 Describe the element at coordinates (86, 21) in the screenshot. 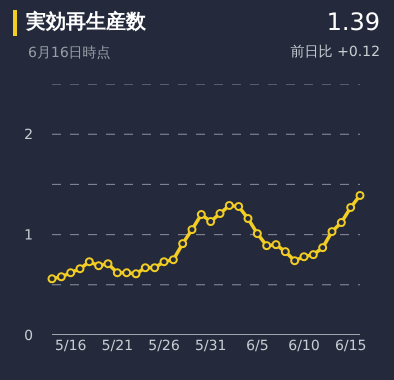

I see `chart-title: 実効再生産数` at that location.